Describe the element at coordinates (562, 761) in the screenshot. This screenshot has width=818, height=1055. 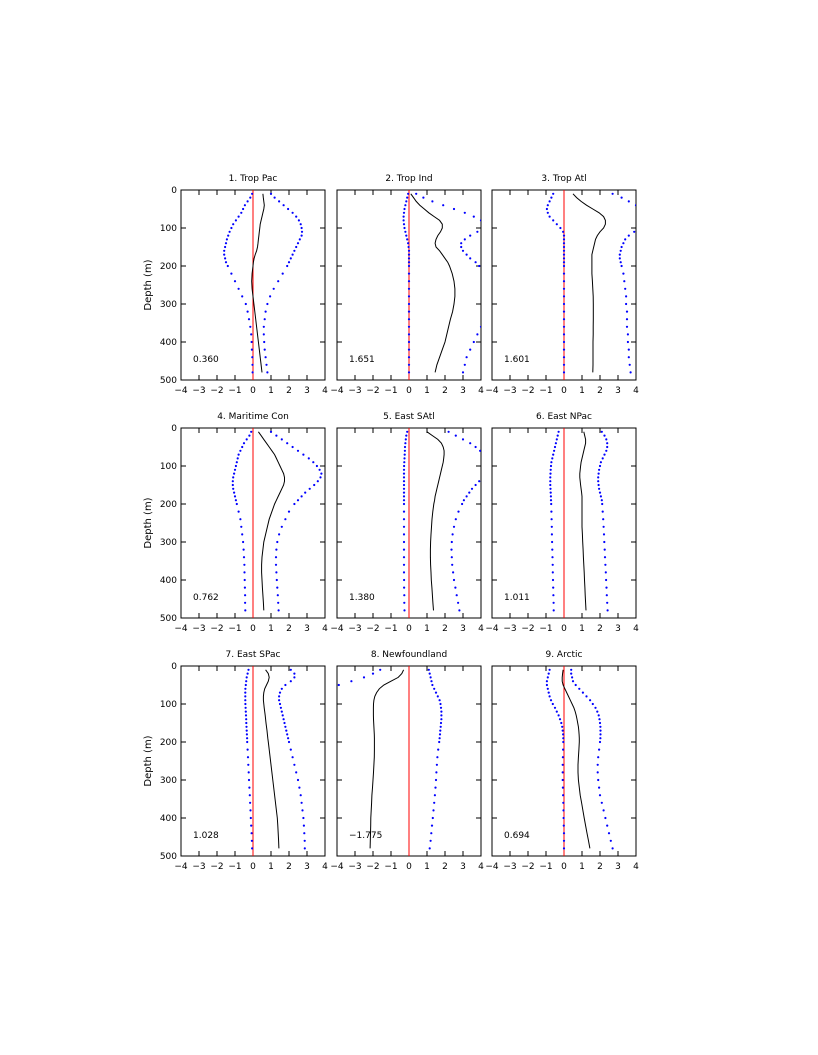
I see `panel-9: 9. Arctic −4 −3 −2 −1 0 1 2 3 4 0.694` at that location.